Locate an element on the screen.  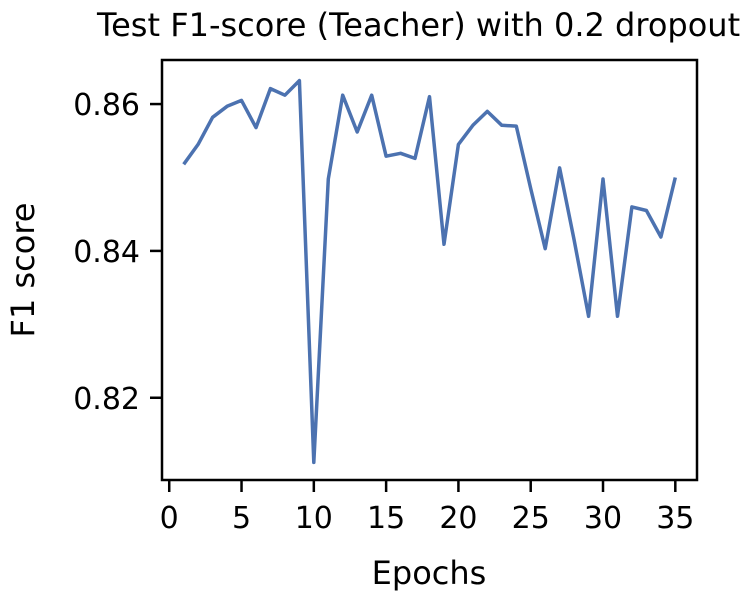
x-axis-label: Epochs is located at coordinates (429, 573).